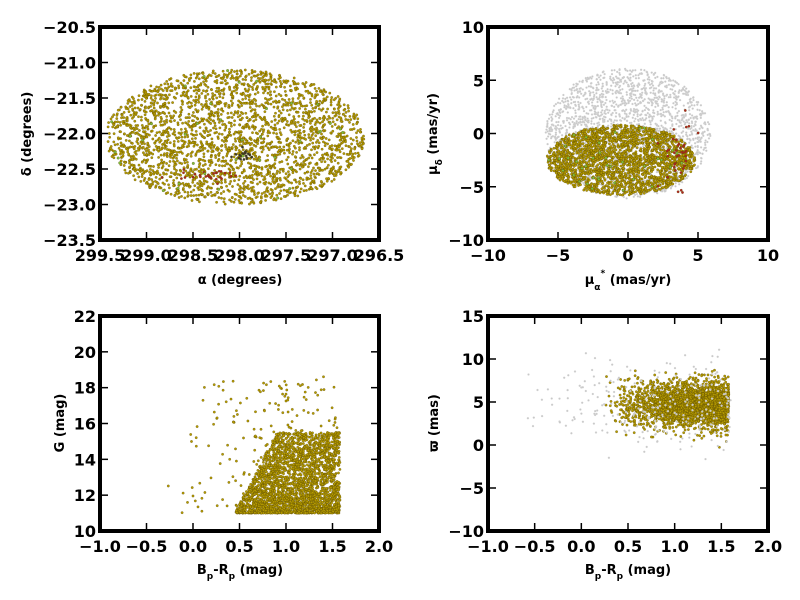 The width and height of the screenshot is (800, 600). Describe the element at coordinates (239, 158) in the screenshot. I see `sky-point-dark_clump` at that location.